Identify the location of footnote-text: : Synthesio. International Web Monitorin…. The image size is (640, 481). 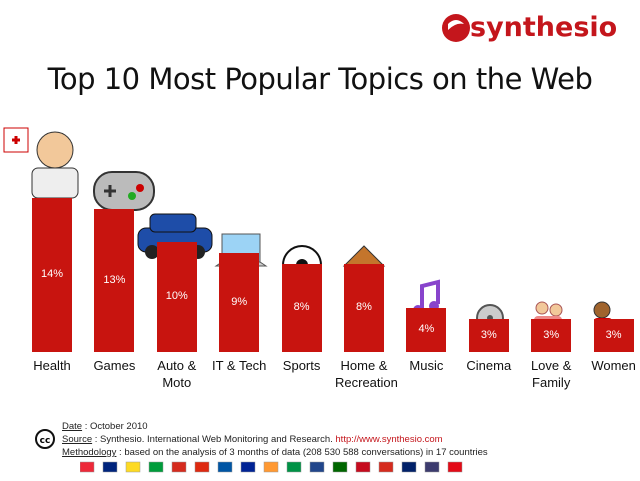
(213, 439).